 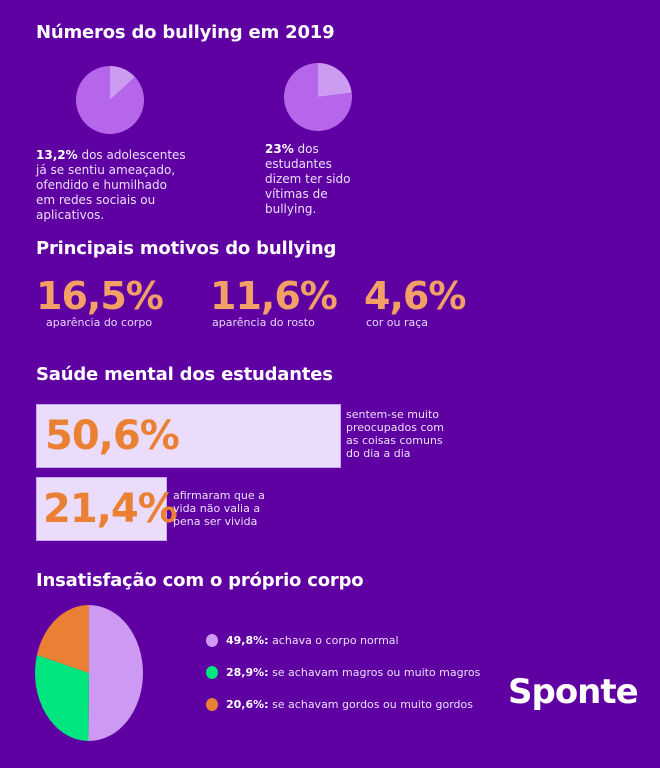 I want to click on stat-box-worried: 50,6%, so click(x=188, y=436).